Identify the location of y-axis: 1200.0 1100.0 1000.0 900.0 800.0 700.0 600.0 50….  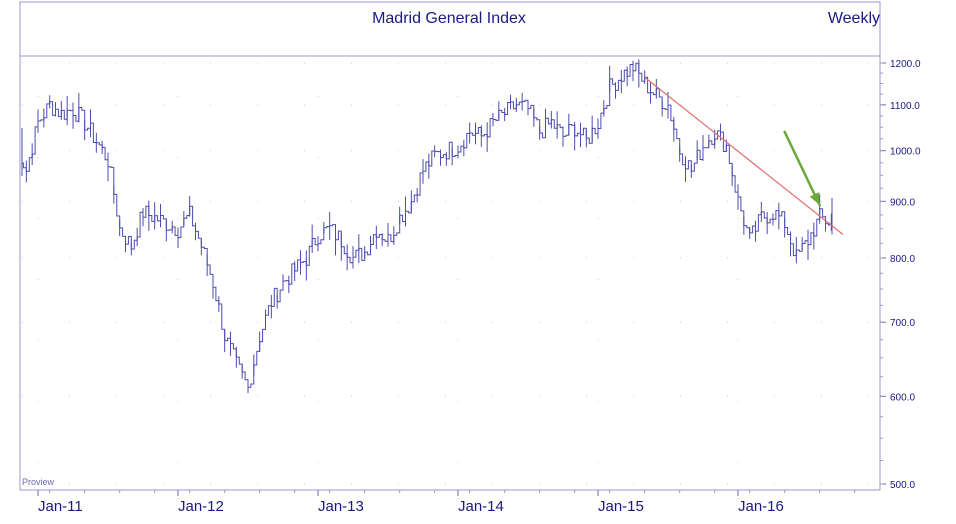
(900, 275).